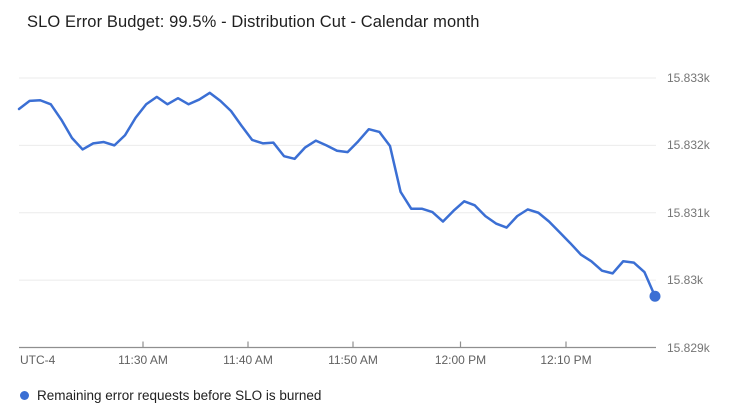  Describe the element at coordinates (38, 360) in the screenshot. I see `x-axis-timezone-label: UTC-4` at that location.